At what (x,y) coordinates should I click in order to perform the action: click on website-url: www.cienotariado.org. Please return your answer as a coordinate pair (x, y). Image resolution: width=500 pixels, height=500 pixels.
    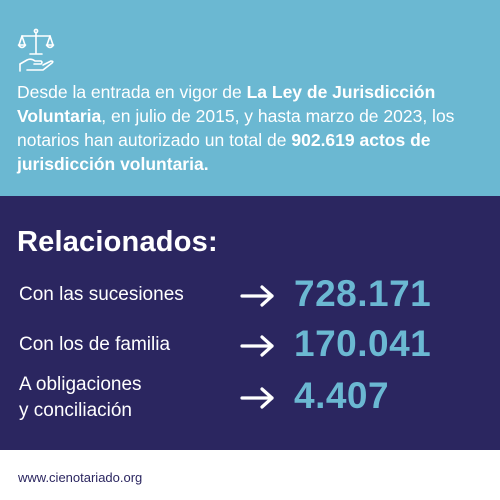
    Looking at the image, I should click on (80, 477).